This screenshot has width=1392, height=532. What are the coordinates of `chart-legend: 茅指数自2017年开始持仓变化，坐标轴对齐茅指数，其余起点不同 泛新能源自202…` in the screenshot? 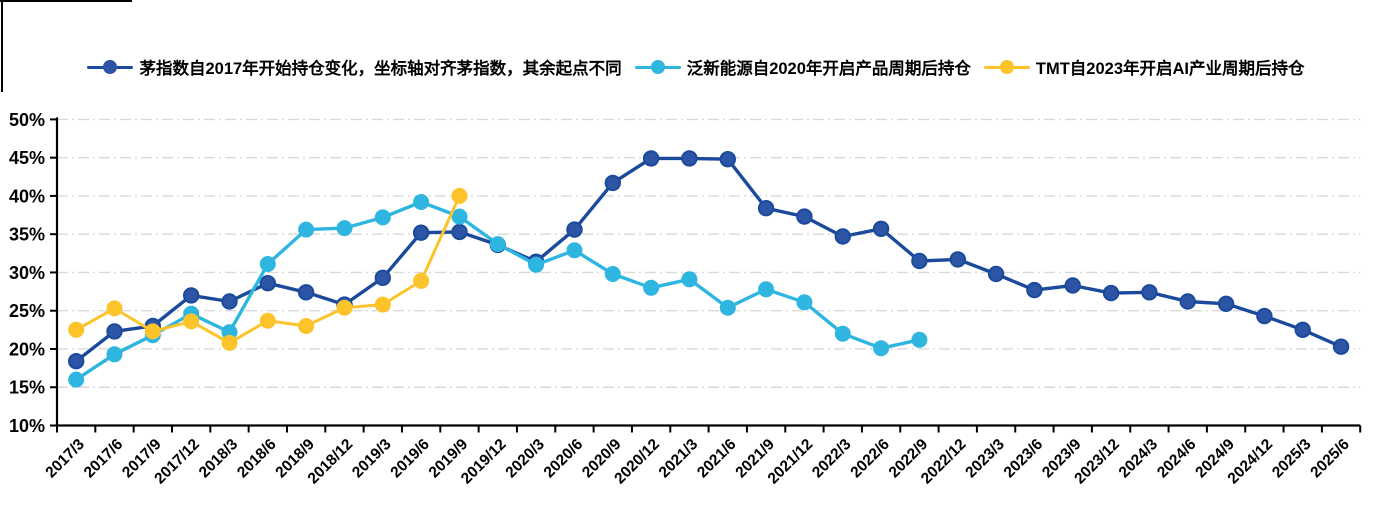 It's located at (696, 67).